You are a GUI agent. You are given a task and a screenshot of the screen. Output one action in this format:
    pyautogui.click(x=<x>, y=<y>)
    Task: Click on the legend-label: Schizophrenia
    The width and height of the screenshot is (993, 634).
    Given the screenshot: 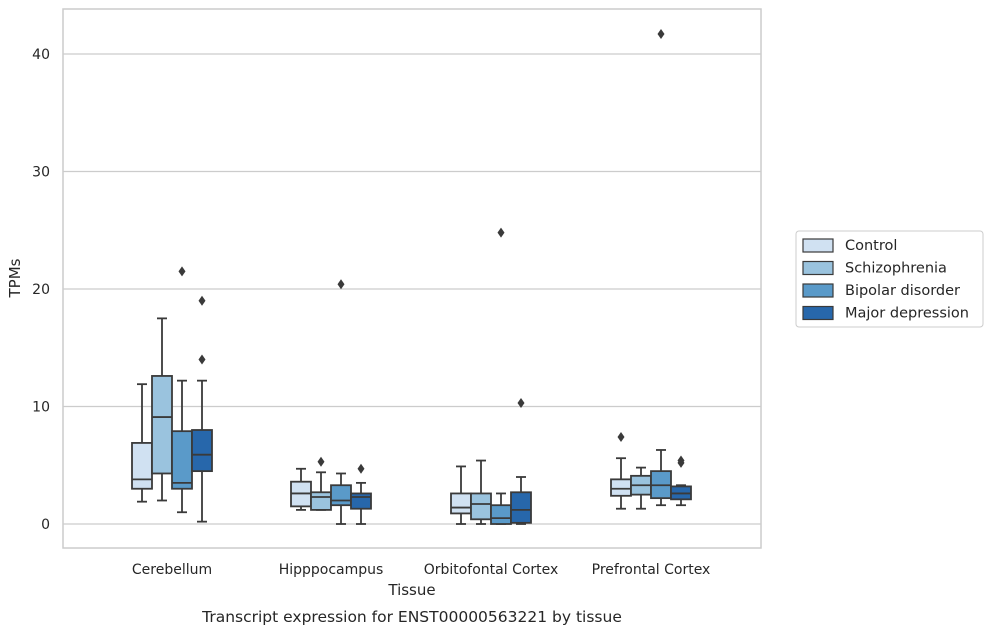 What is the action you would take?
    pyautogui.click(x=896, y=269)
    